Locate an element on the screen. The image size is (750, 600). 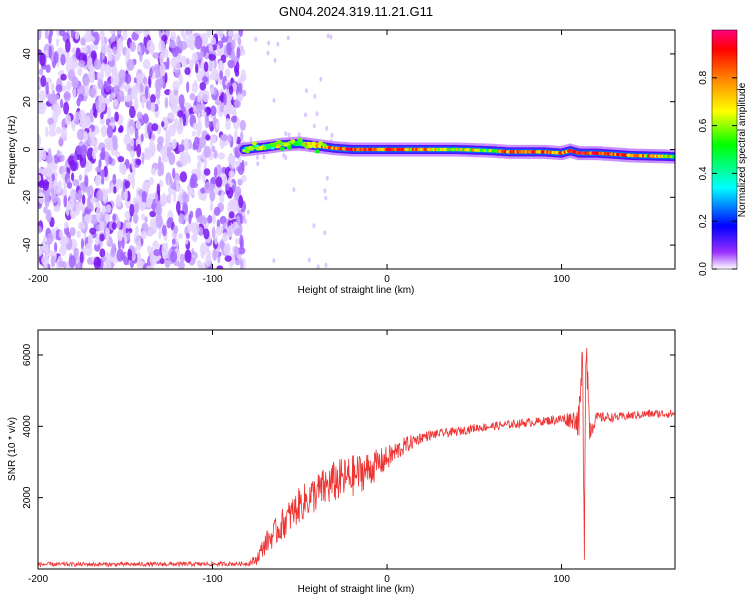
spectrogram-y-tick-label: 40 is located at coordinates (27, 54).